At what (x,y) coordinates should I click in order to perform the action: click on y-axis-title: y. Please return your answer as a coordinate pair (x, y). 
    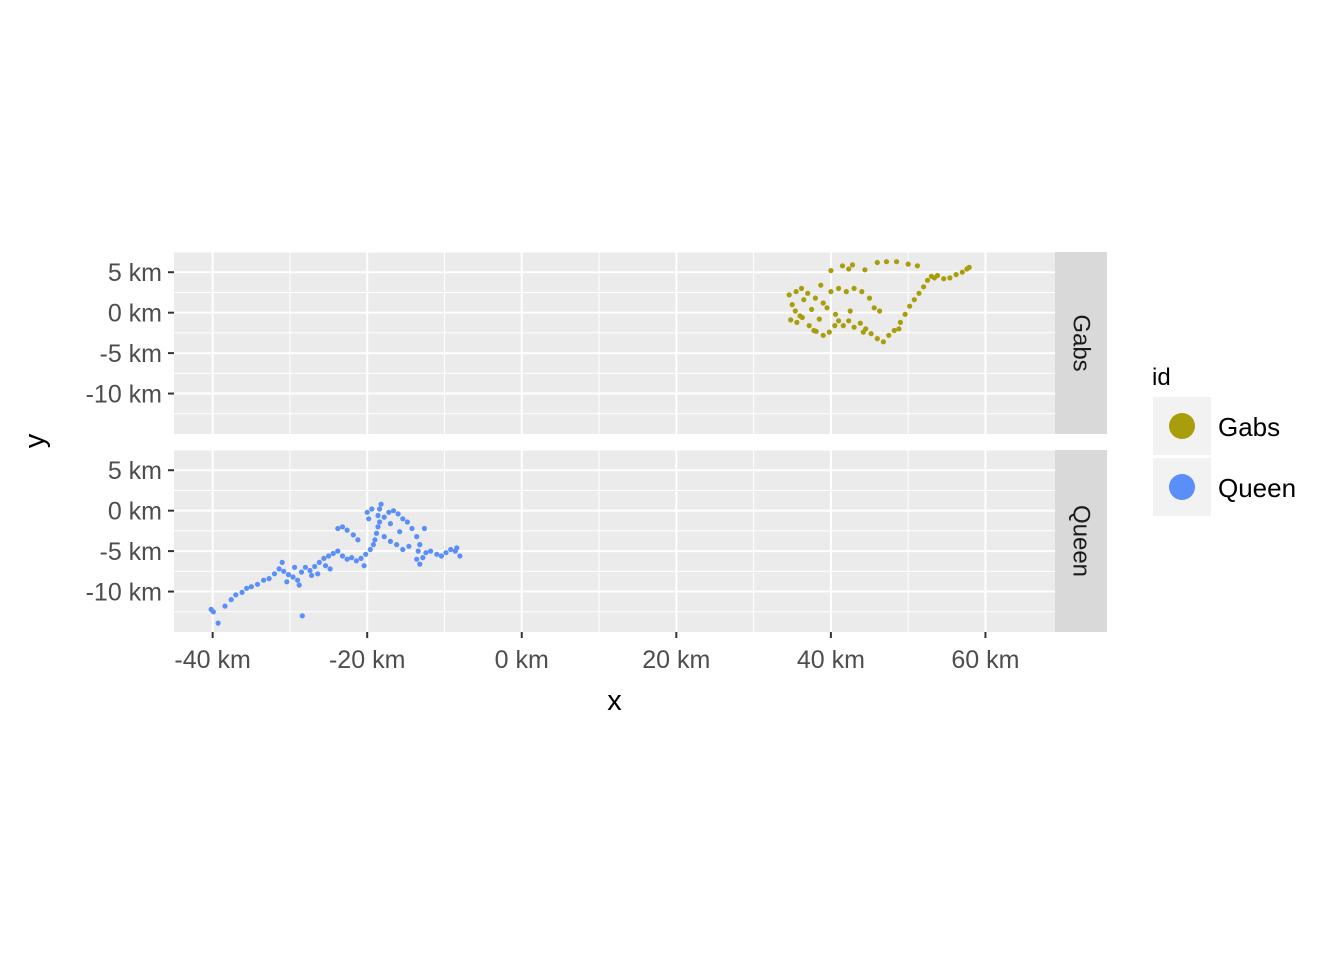
    Looking at the image, I should click on (35, 440).